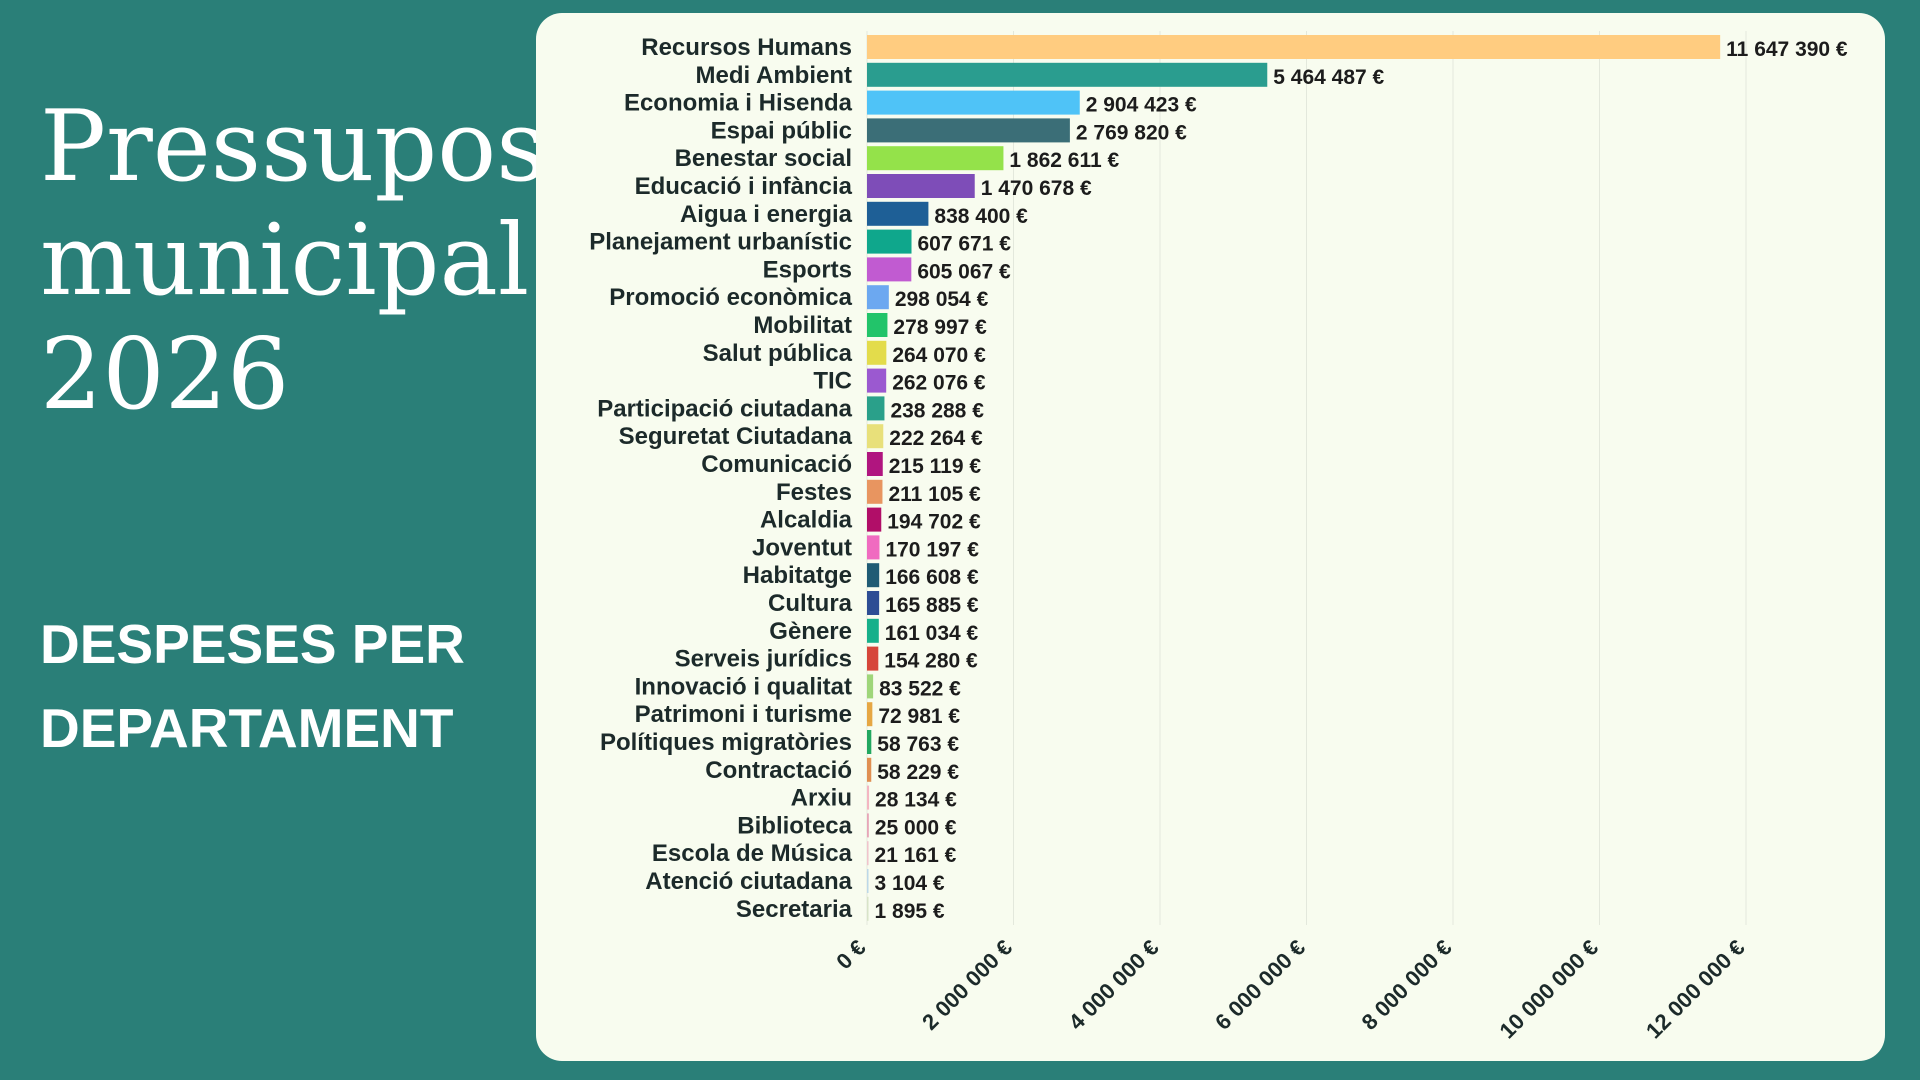  Describe the element at coordinates (285, 686) in the screenshot. I see `page-subtitle: DESPESES PER DEPARTAMENT` at that location.